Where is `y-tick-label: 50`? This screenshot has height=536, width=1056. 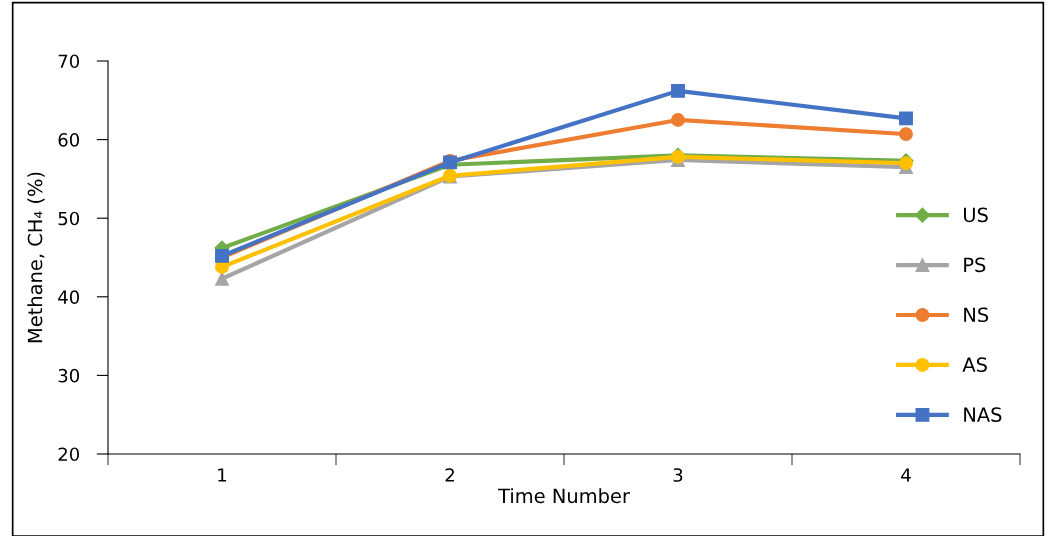 y-tick-label: 50 is located at coordinates (69, 218).